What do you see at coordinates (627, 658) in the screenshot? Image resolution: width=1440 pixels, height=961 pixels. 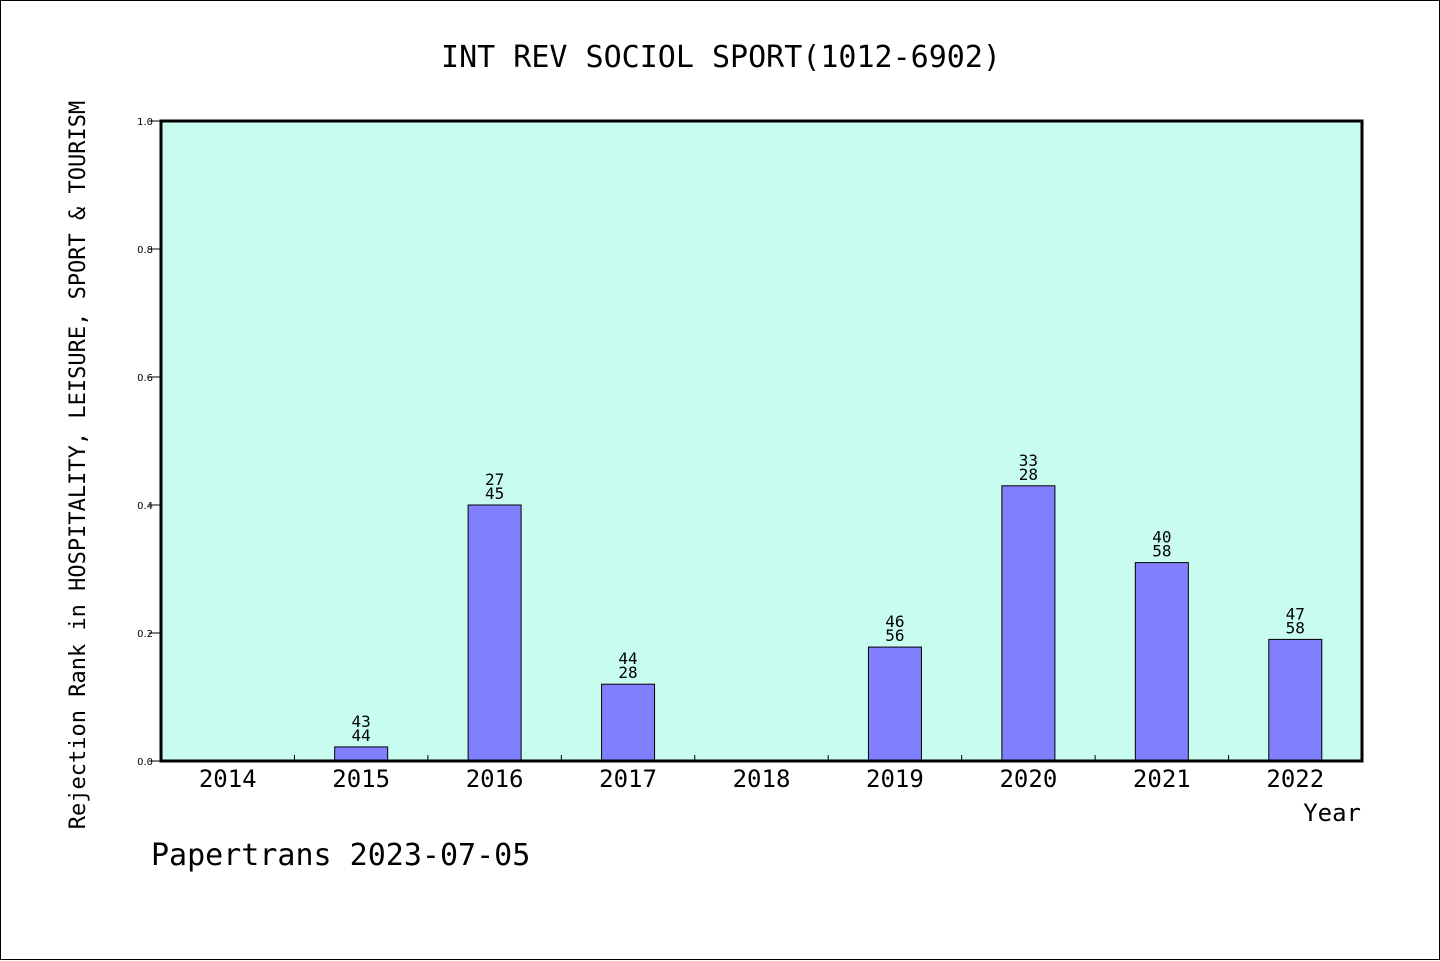 I see `bar-label-top: 44` at bounding box center [627, 658].